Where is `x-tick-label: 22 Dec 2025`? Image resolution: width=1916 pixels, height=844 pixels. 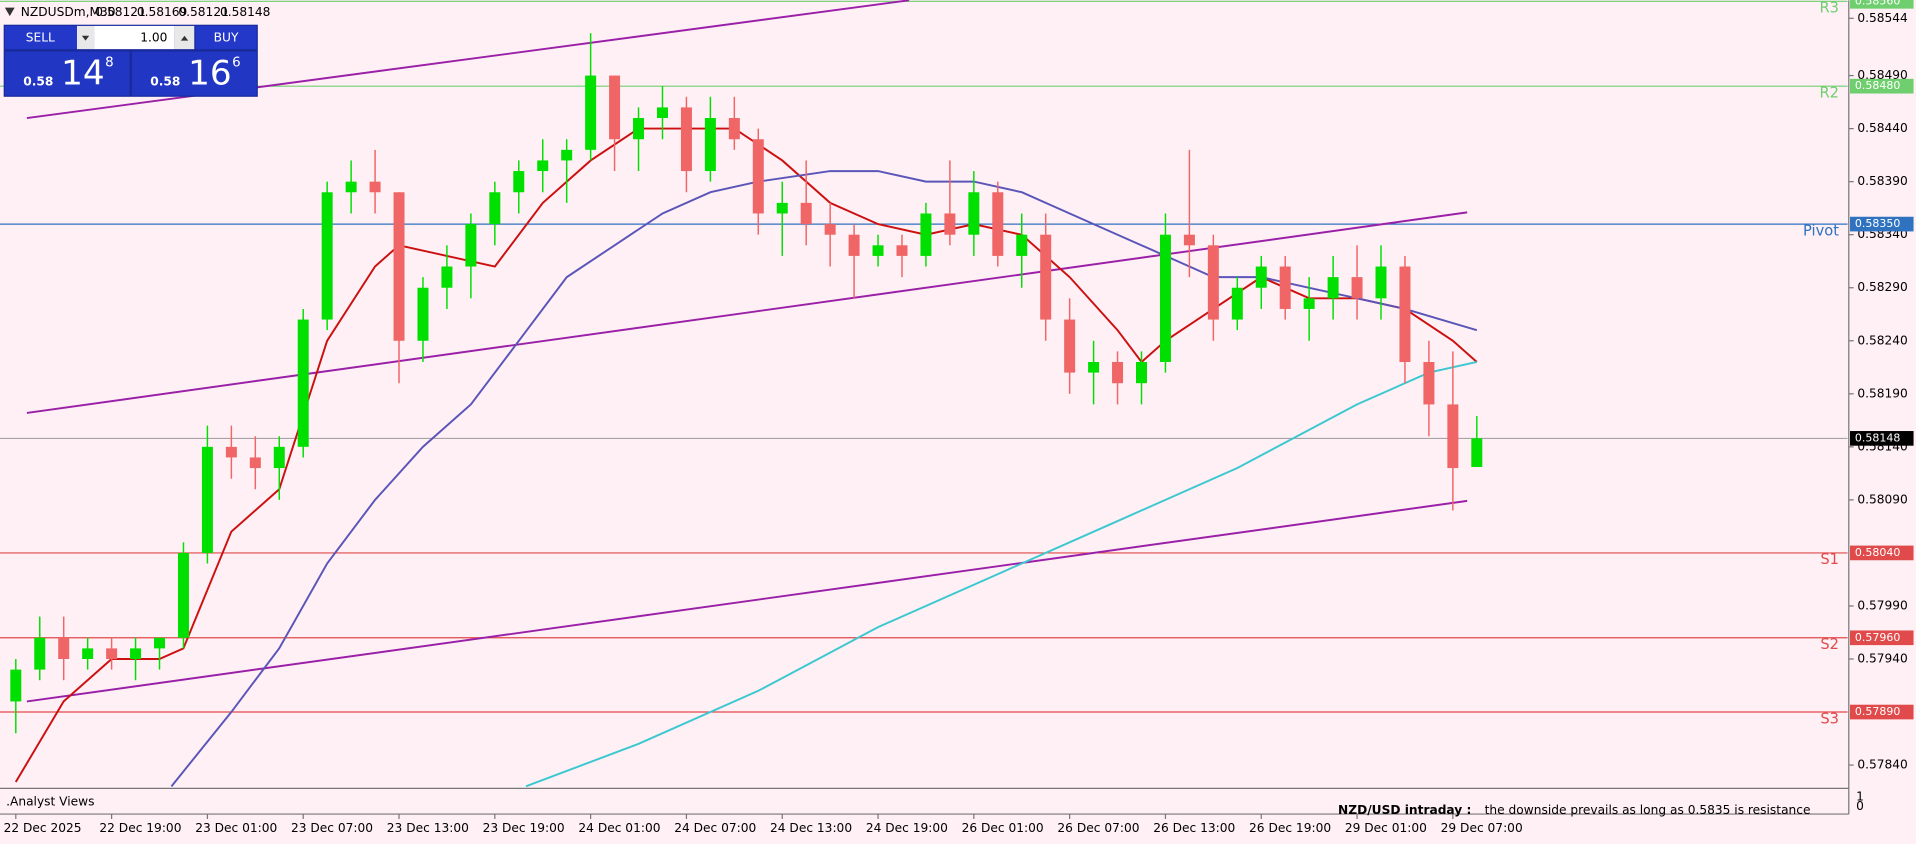 x-tick-label: 22 Dec 2025 is located at coordinates (43, 828).